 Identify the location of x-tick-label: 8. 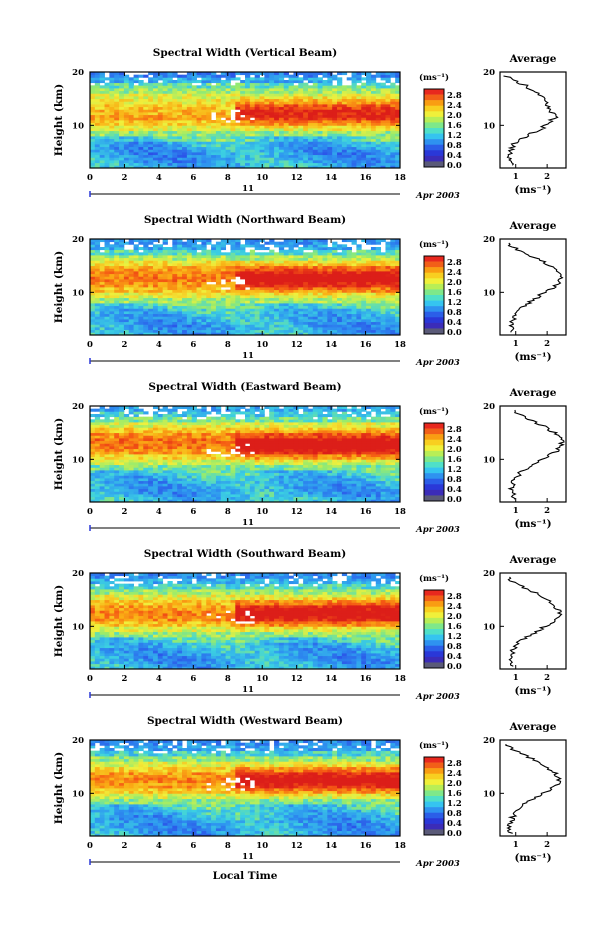
(228, 178).